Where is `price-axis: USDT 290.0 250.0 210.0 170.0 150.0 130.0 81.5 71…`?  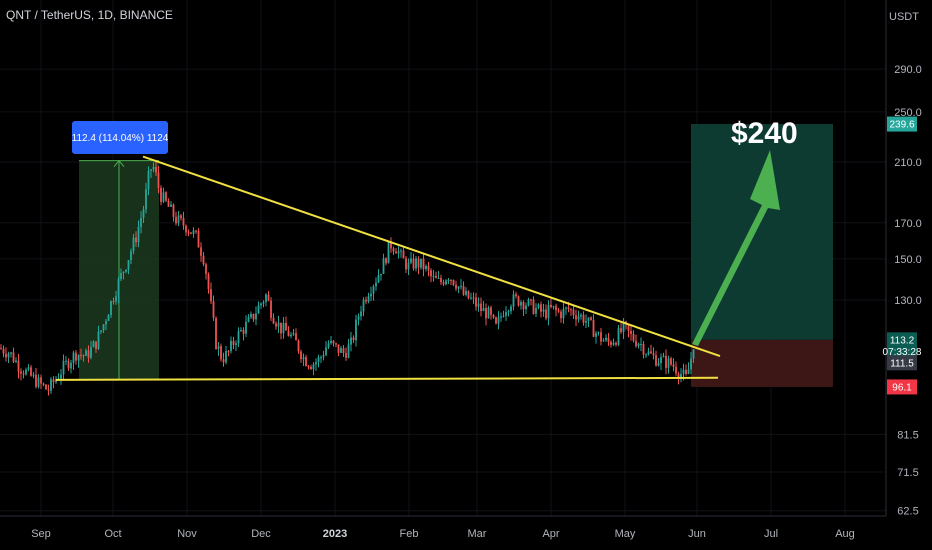
price-axis: USDT 290.0 250.0 210.0 170.0 150.0 130.0 81.5 71… is located at coordinates (902, 259).